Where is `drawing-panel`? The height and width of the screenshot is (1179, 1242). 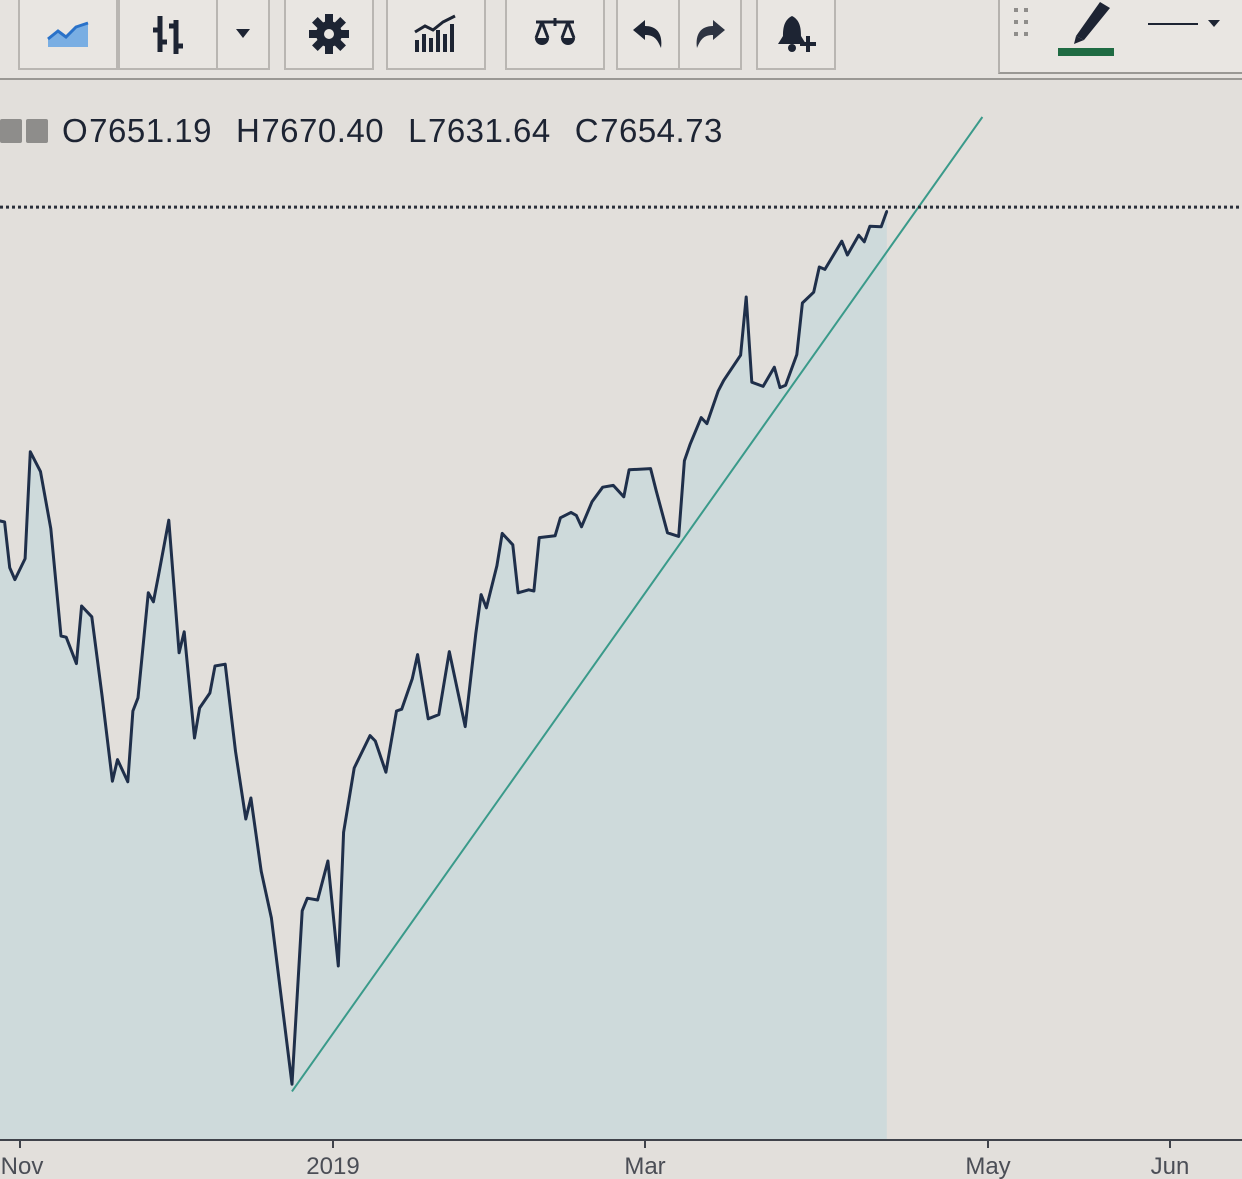 drawing-panel is located at coordinates (1120, 37).